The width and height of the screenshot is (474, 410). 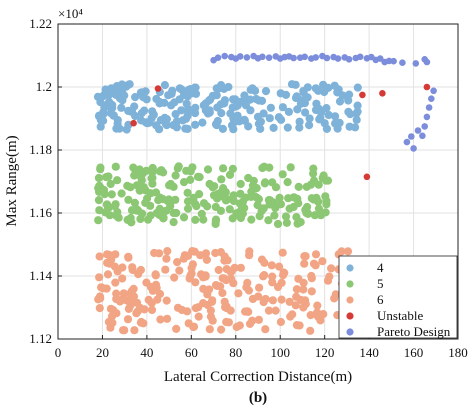 I want to click on x-tick-label: 160, so click(x=414, y=352).